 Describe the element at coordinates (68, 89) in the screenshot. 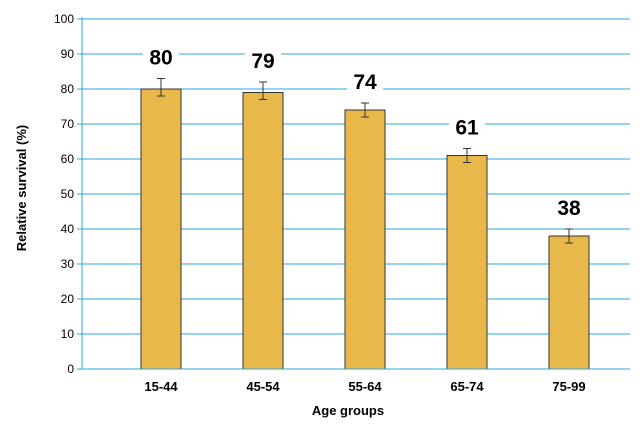

I see `y-tick-label: 80` at that location.